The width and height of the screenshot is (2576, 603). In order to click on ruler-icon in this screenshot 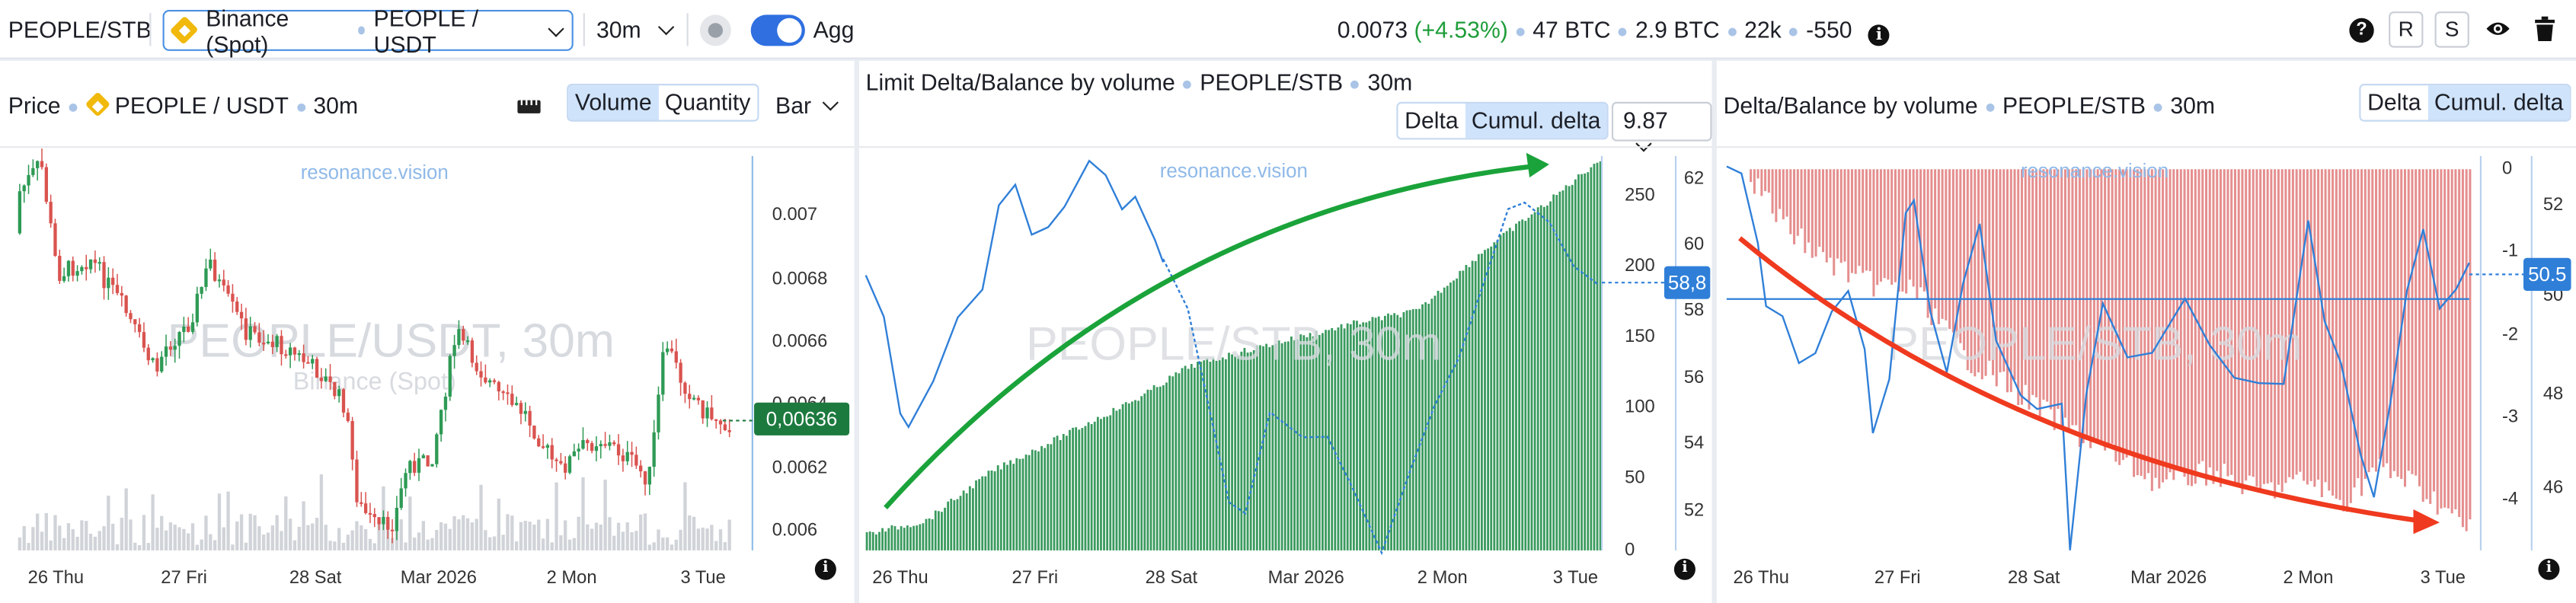, I will do `click(529, 106)`.